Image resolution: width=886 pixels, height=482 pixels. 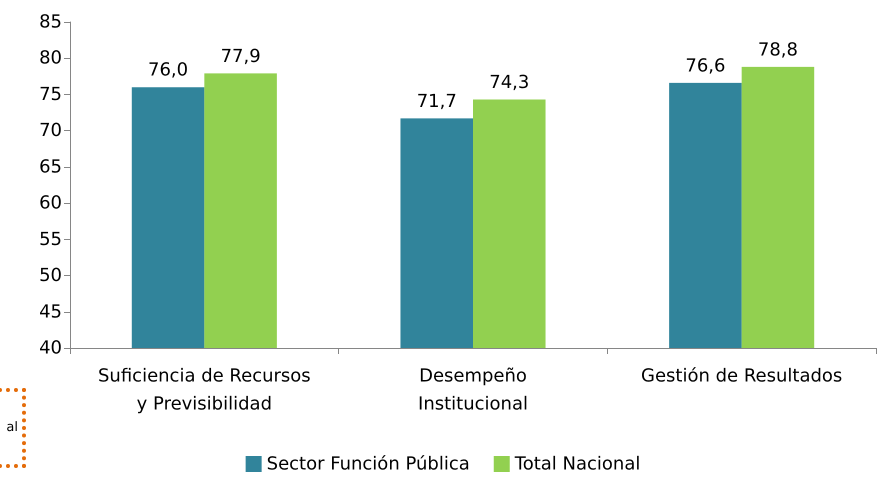 I want to click on data-label: 74,3, so click(x=509, y=83).